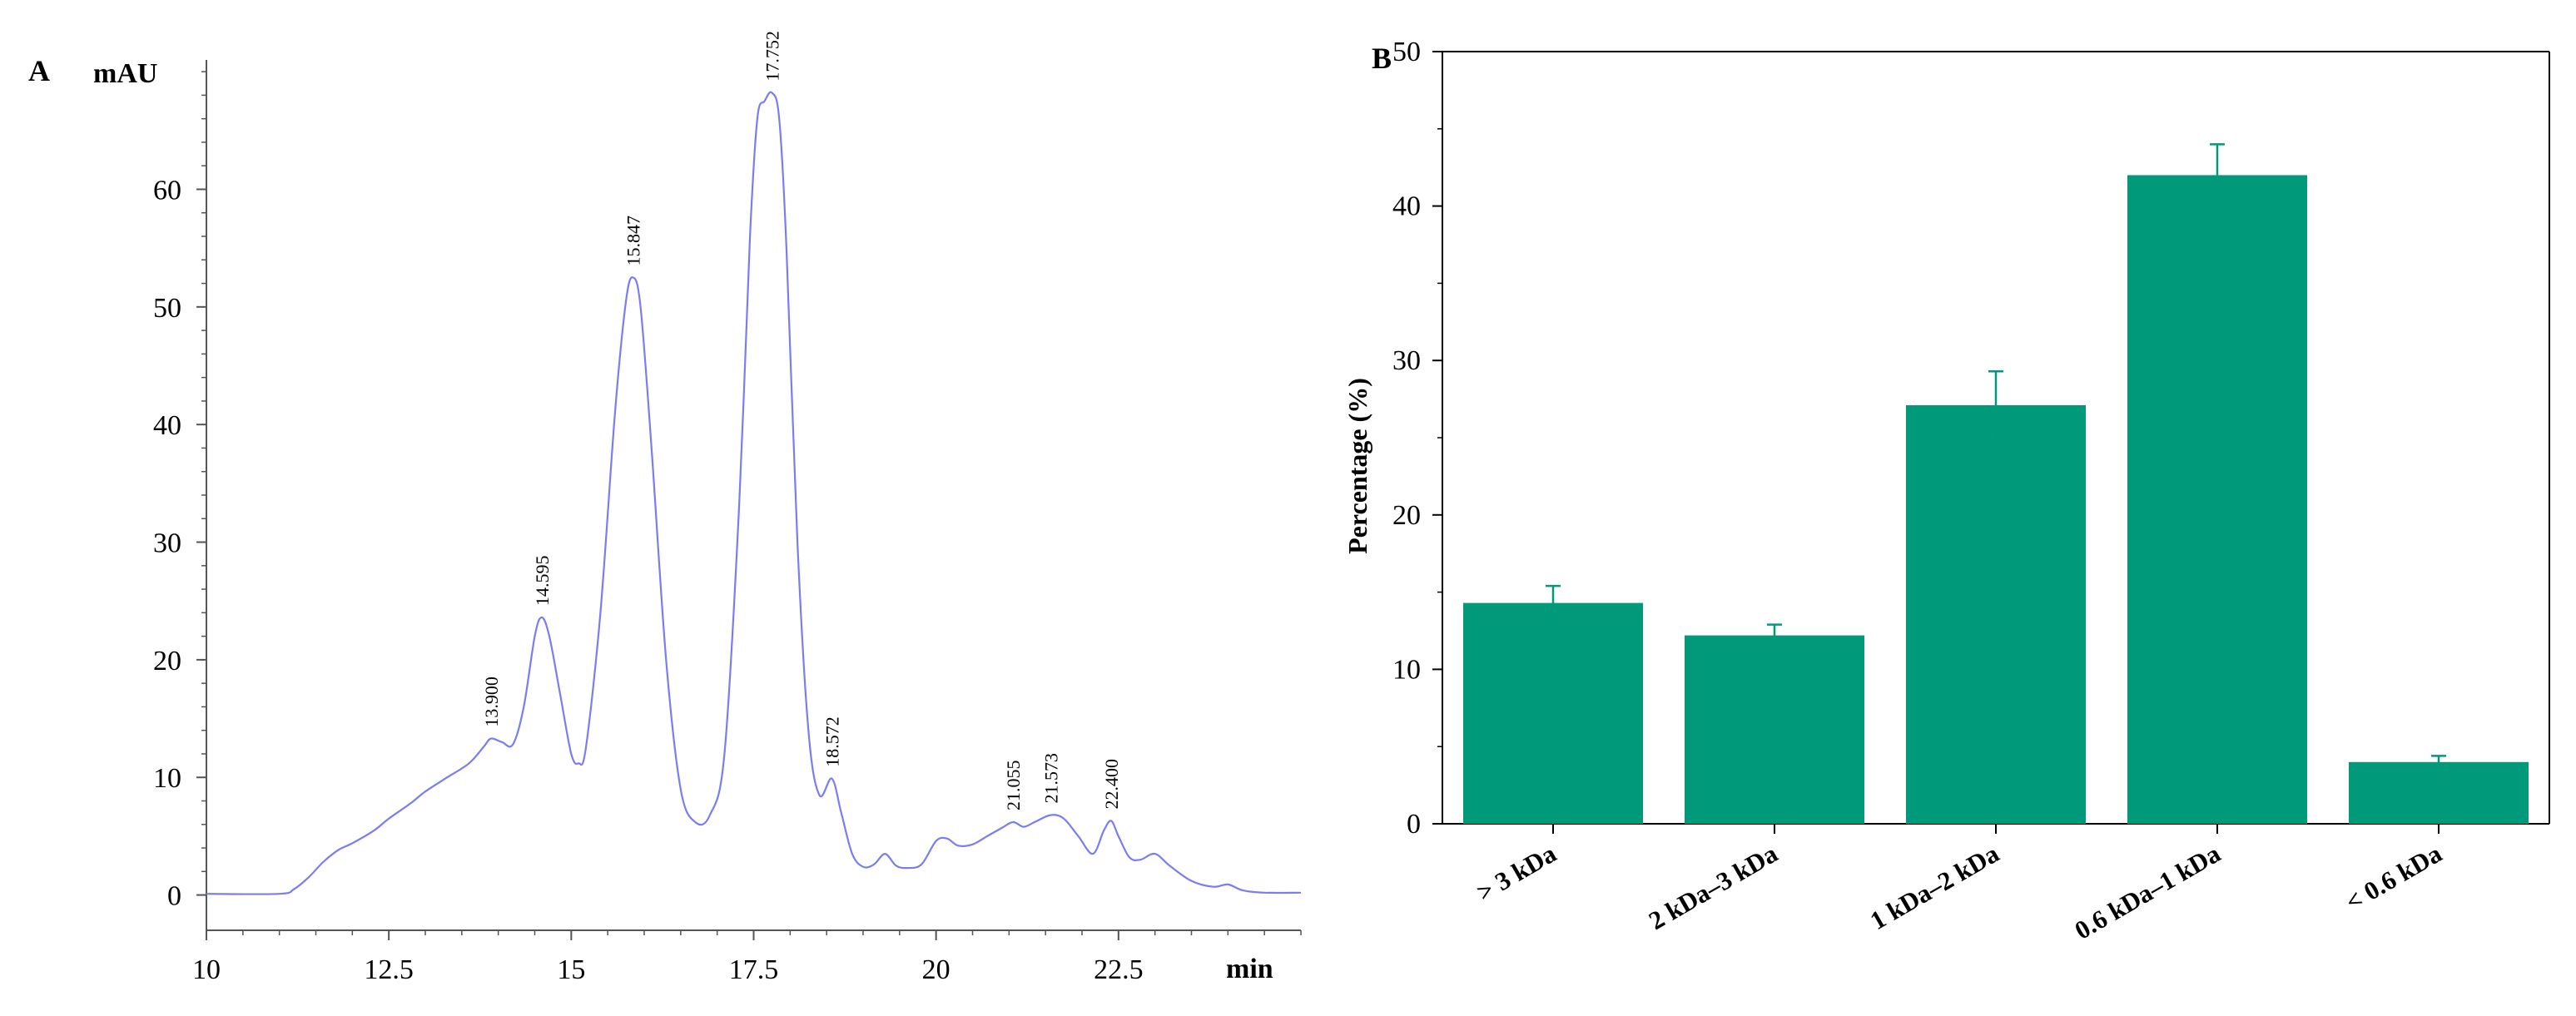 The height and width of the screenshot is (1016, 2576). I want to click on panel-a-y-tick-label: 10, so click(167, 779).